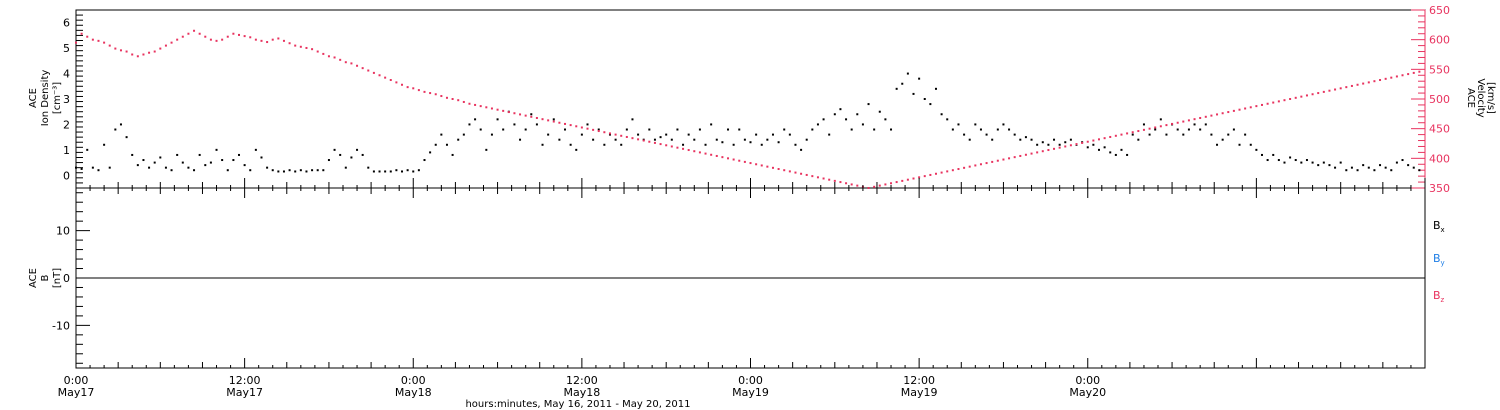 Image resolution: width=1500 pixels, height=410 pixels. I want to click on legend-bx-label: B, so click(1437, 225).